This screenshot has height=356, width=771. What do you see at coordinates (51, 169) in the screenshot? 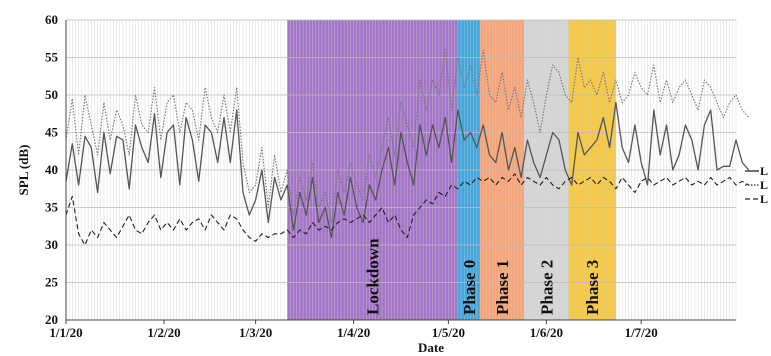
I see `y-tick-label: 40` at bounding box center [51, 169].